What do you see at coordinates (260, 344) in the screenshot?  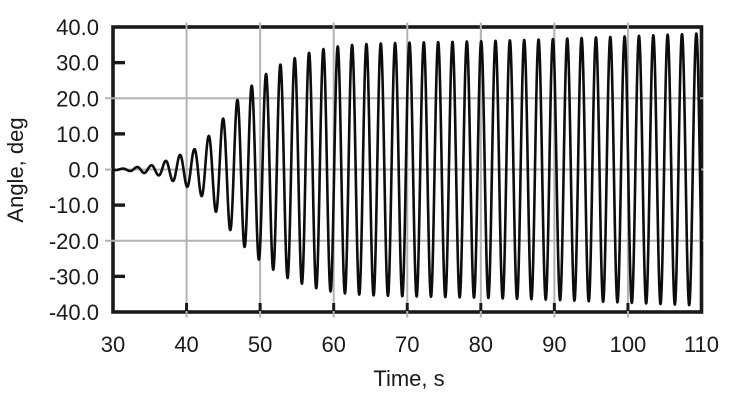 I see `x-tick-label: 50` at bounding box center [260, 344].